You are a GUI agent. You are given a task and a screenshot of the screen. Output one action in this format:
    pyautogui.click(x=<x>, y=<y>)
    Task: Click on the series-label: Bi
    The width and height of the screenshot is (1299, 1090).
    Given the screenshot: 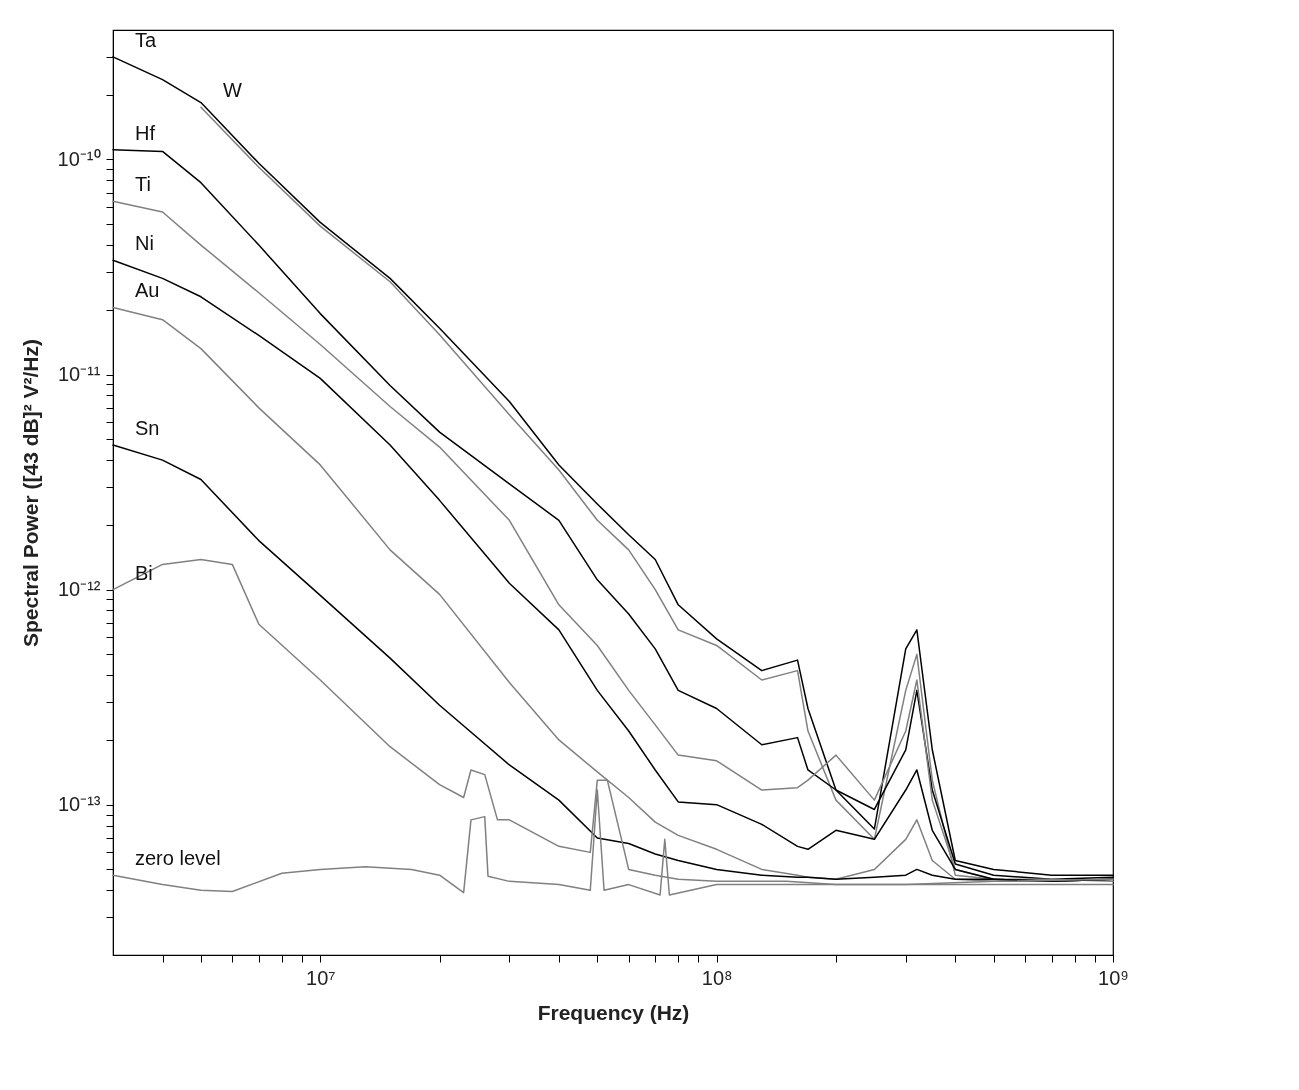 What is the action you would take?
    pyautogui.click(x=144, y=572)
    